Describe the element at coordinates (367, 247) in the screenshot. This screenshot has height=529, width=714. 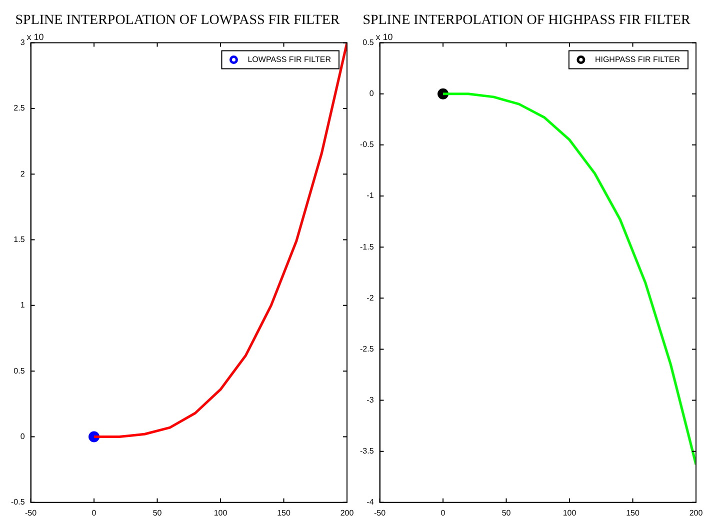
I see `y-tick-label: -1.5` at that location.